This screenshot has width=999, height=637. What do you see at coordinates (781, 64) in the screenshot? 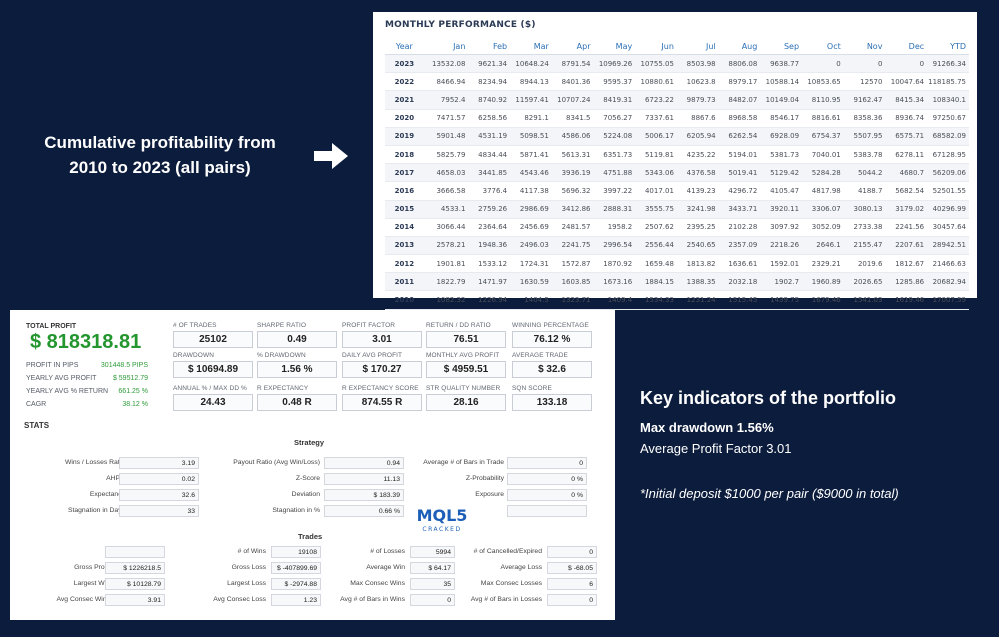
I see `value-cell: 9638.77` at bounding box center [781, 64].